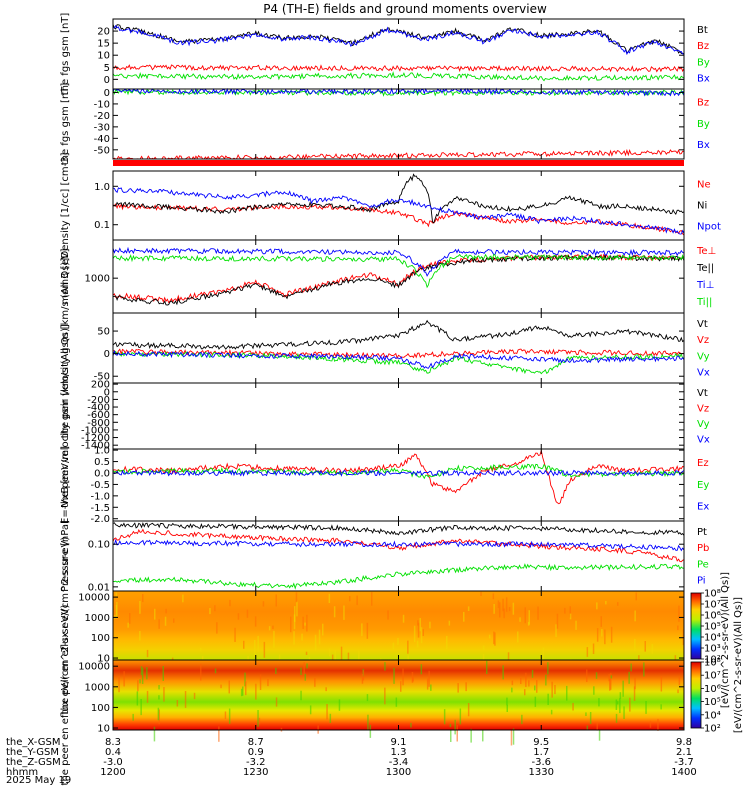 The height and width of the screenshot is (800, 750). I want to click on series-line-By, so click(398, 76).